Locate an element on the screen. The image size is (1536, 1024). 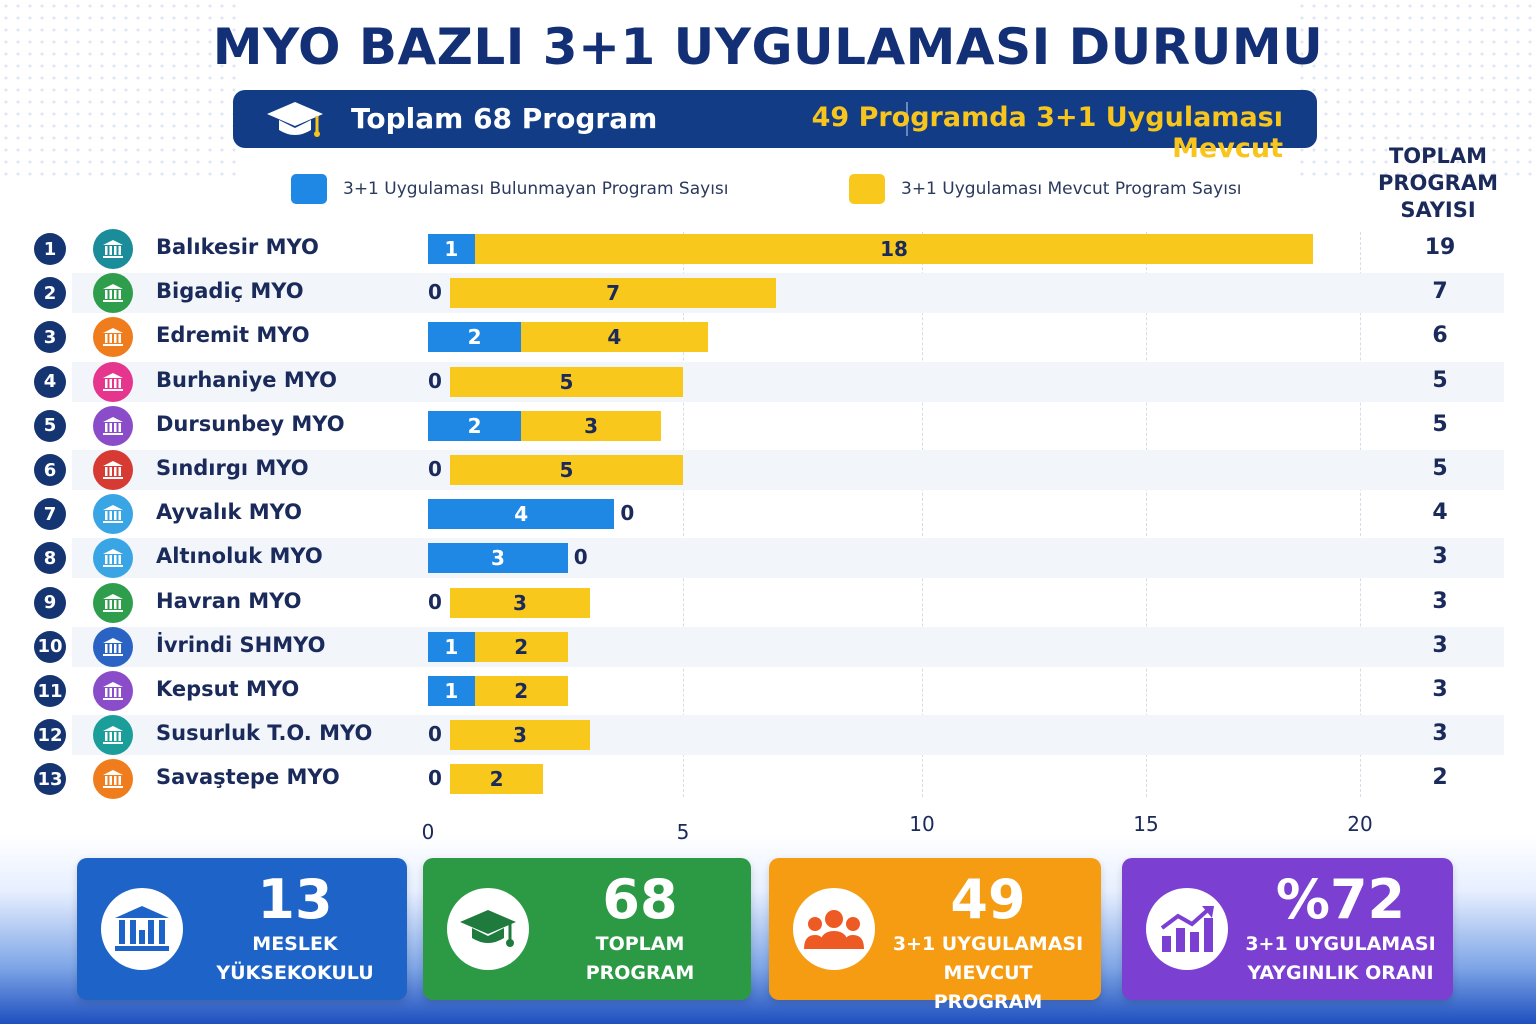
bar-segment-with: 7 is located at coordinates (613, 293).